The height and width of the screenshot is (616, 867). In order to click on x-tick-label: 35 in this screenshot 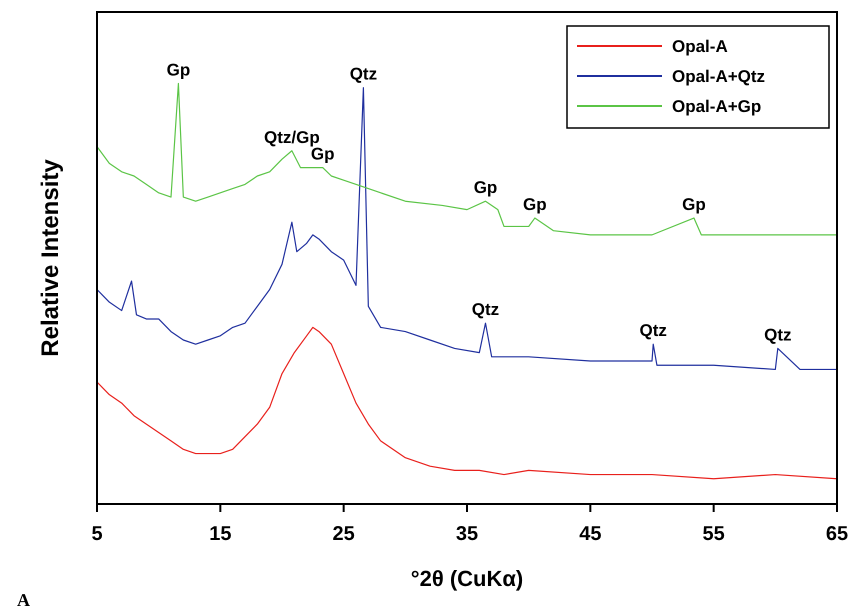, I will do `click(467, 534)`.